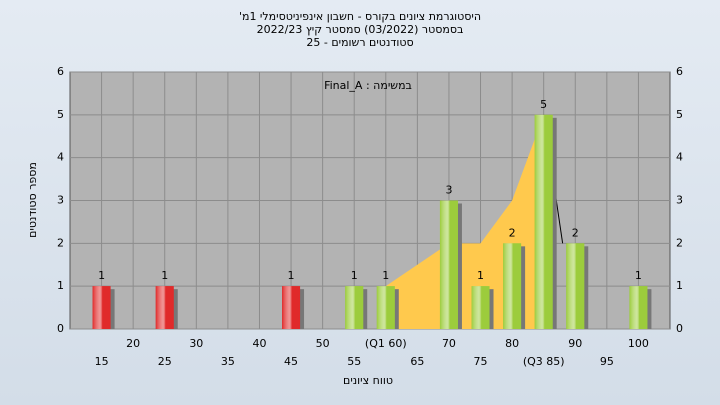  I want to click on x-tick-label: 100, so click(638, 343).